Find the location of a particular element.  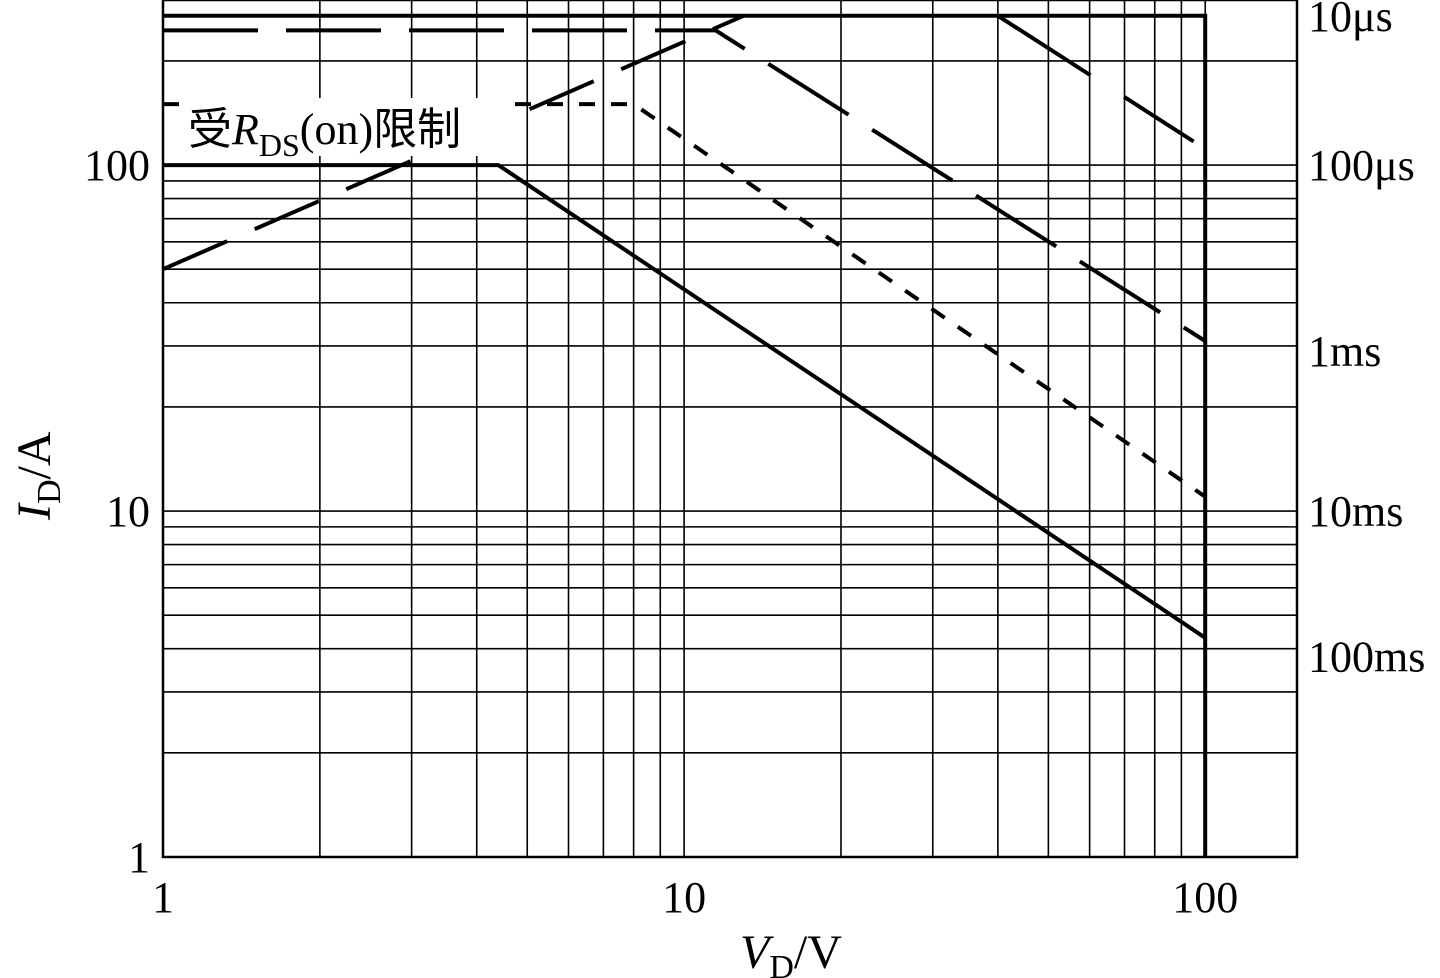

series-label: 1ms is located at coordinates (1344, 351).